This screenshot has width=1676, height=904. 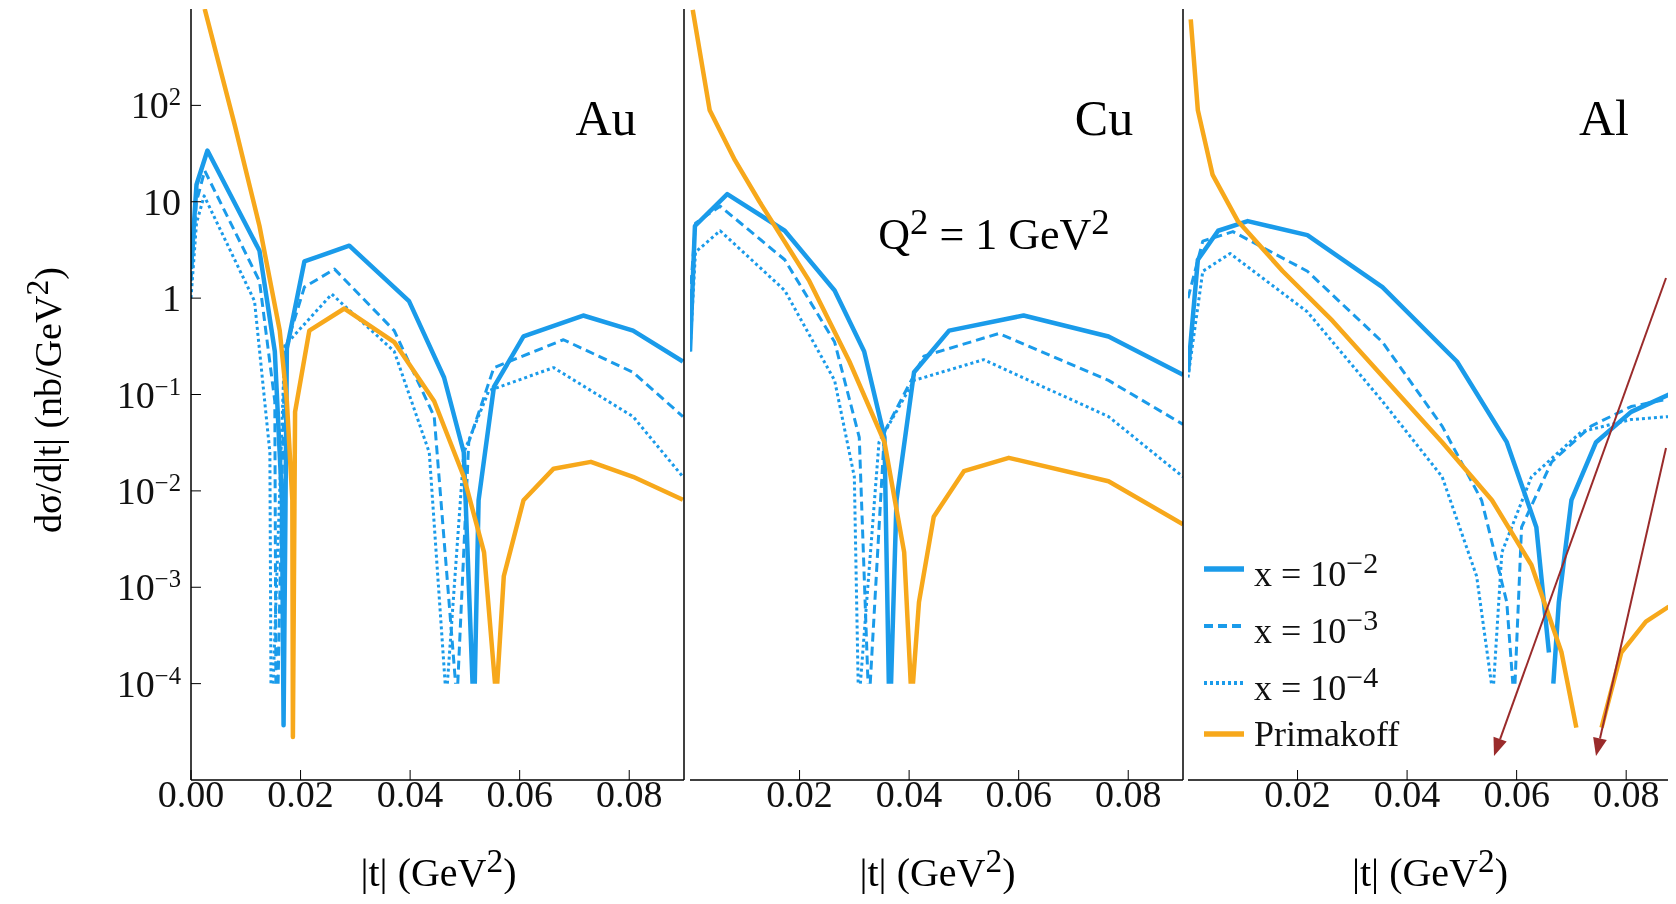 I want to click on y-tick-label: 10$^{−3}$, so click(x=148, y=586).